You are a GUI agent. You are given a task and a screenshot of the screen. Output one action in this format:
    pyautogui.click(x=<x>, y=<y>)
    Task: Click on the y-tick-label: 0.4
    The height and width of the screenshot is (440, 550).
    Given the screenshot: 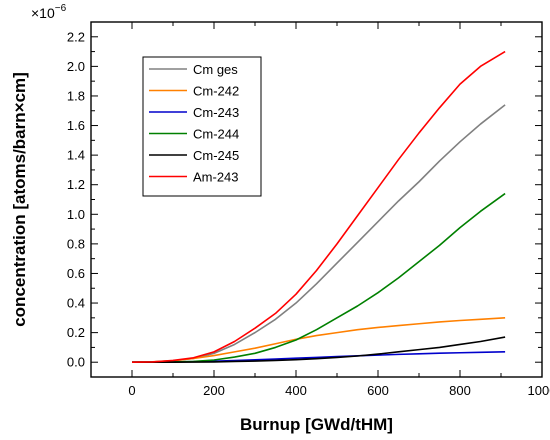 What is the action you would take?
    pyautogui.click(x=76, y=303)
    